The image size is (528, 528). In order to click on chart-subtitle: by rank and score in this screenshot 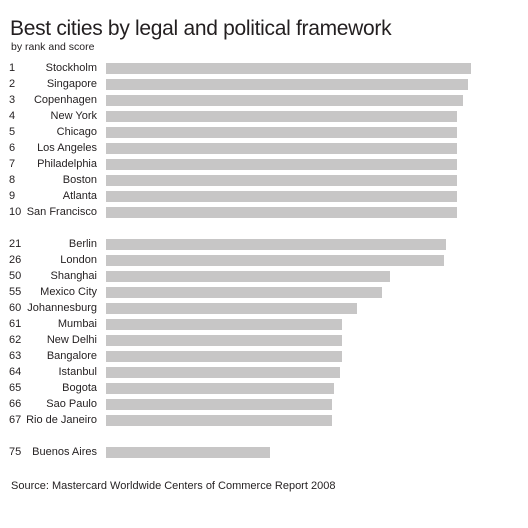, I will do `click(53, 47)`.